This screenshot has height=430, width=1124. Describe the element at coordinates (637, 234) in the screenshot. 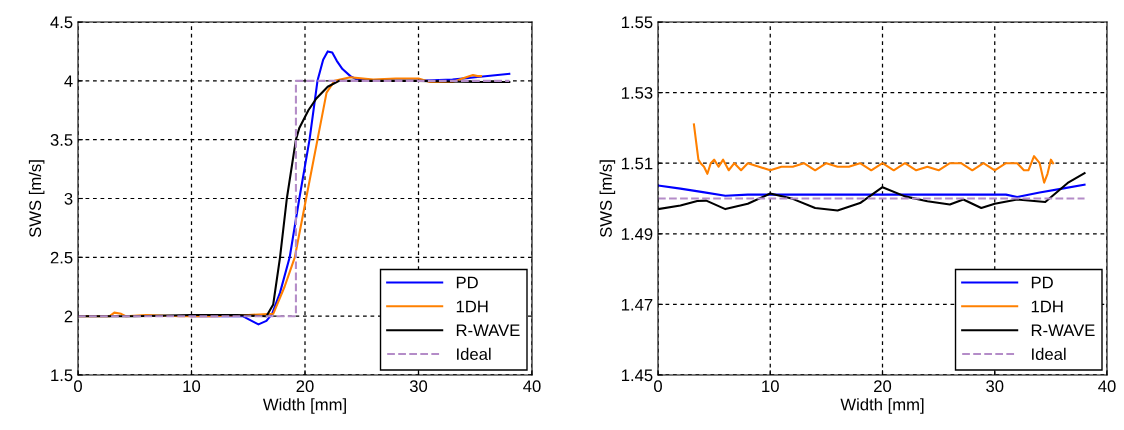

I see `y-tick-label: 1.49` at that location.